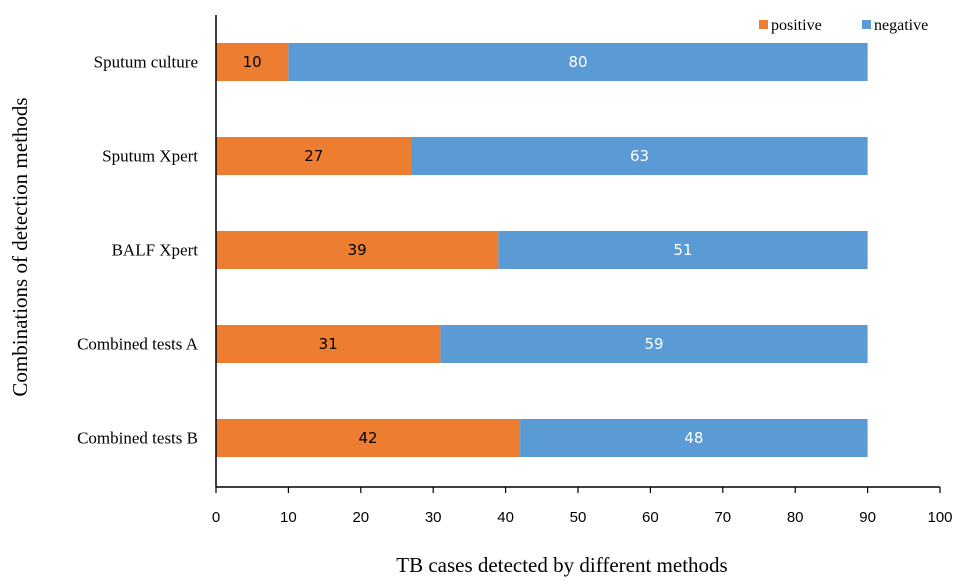 The width and height of the screenshot is (959, 581). Describe the element at coordinates (155, 250) in the screenshot. I see `category-label-3: BALF Xpert` at that location.